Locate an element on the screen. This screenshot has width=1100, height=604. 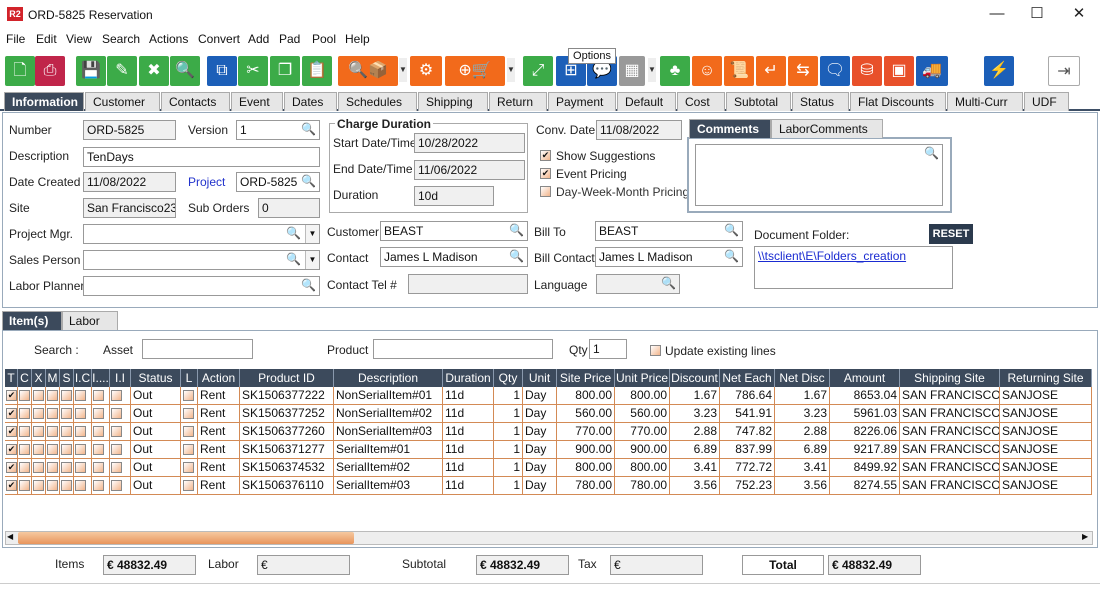
cell-site-price: 900.00 is located at coordinates (586, 450).